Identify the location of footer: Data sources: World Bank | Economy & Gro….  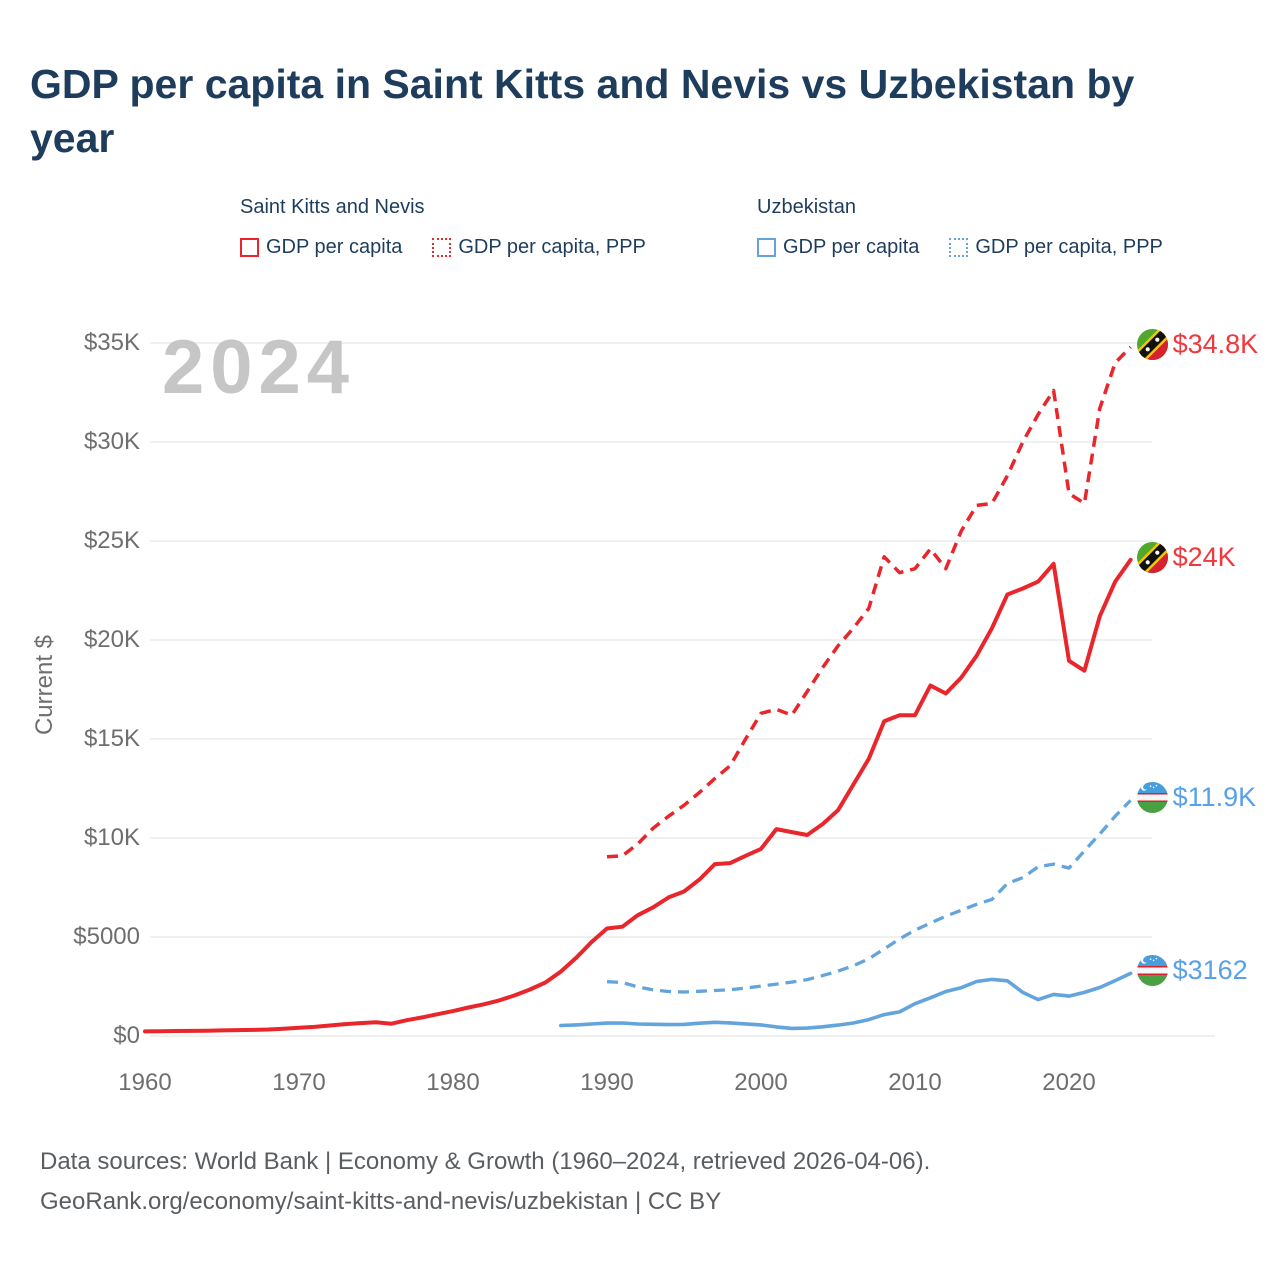
(485, 1182).